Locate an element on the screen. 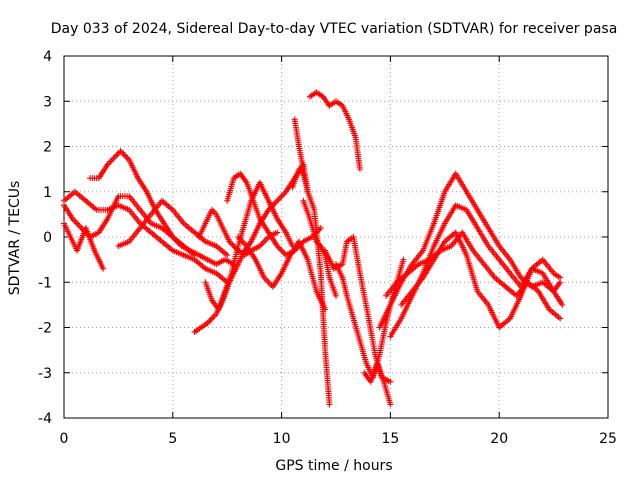 The width and height of the screenshot is (640, 480). y-tick-label: 3 is located at coordinates (47, 102).